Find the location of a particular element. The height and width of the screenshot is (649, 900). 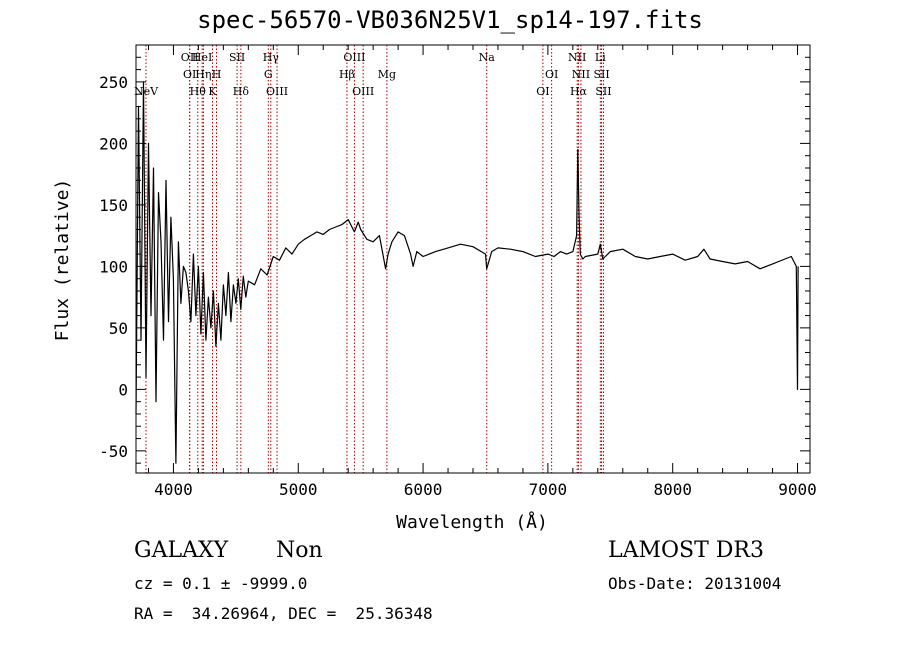

line-label-21: NII is located at coordinates (581, 74).